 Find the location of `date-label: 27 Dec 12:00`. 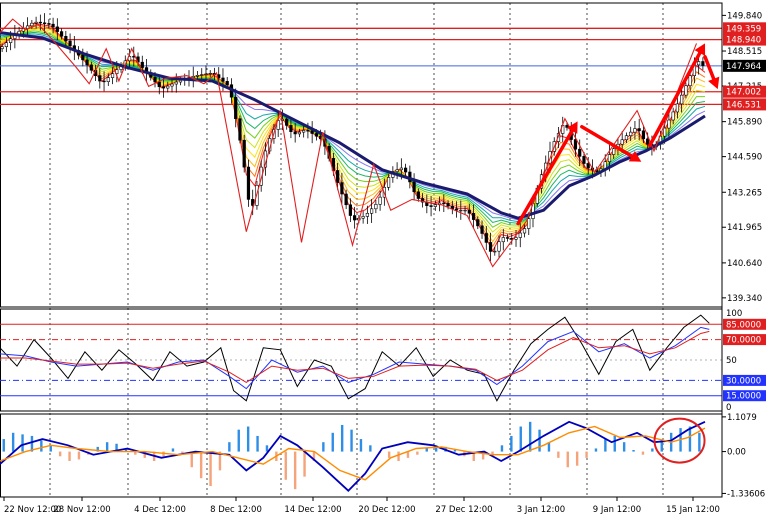

date-label: 27 Dec 12:00 is located at coordinates (463, 510).